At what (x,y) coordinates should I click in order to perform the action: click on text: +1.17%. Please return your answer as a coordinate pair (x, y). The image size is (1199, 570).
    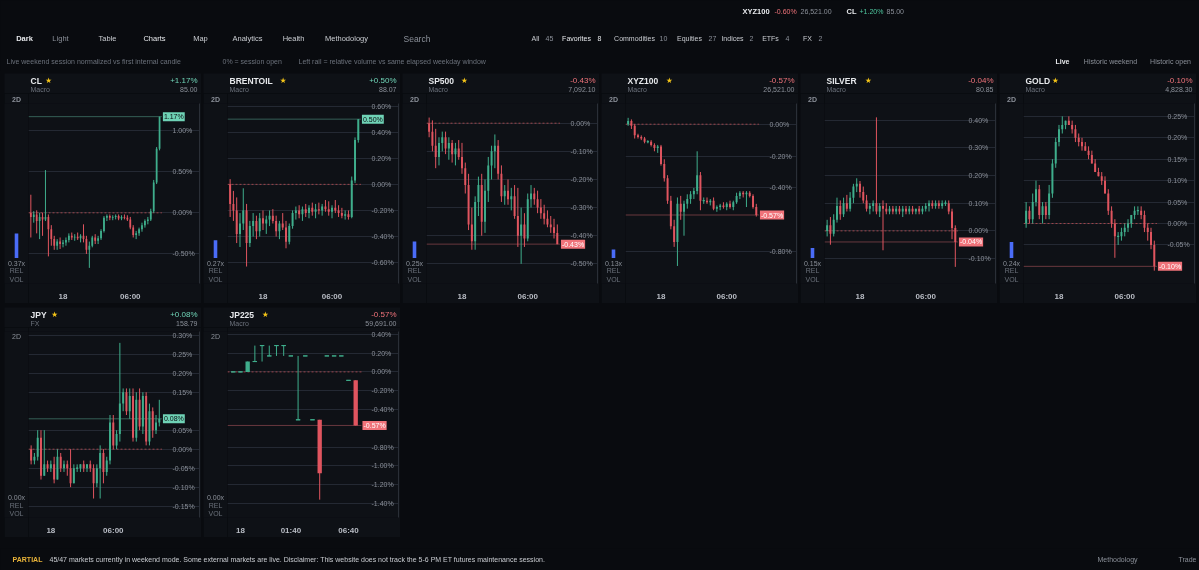
    Looking at the image, I should click on (184, 80).